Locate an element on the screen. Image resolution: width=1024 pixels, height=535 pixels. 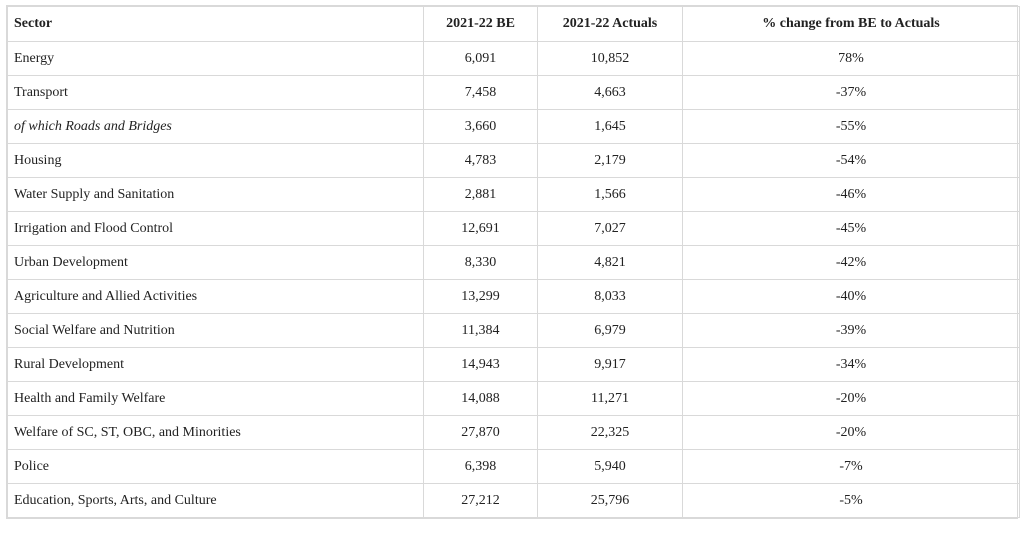
cell-be: 6,398 is located at coordinates (480, 466).